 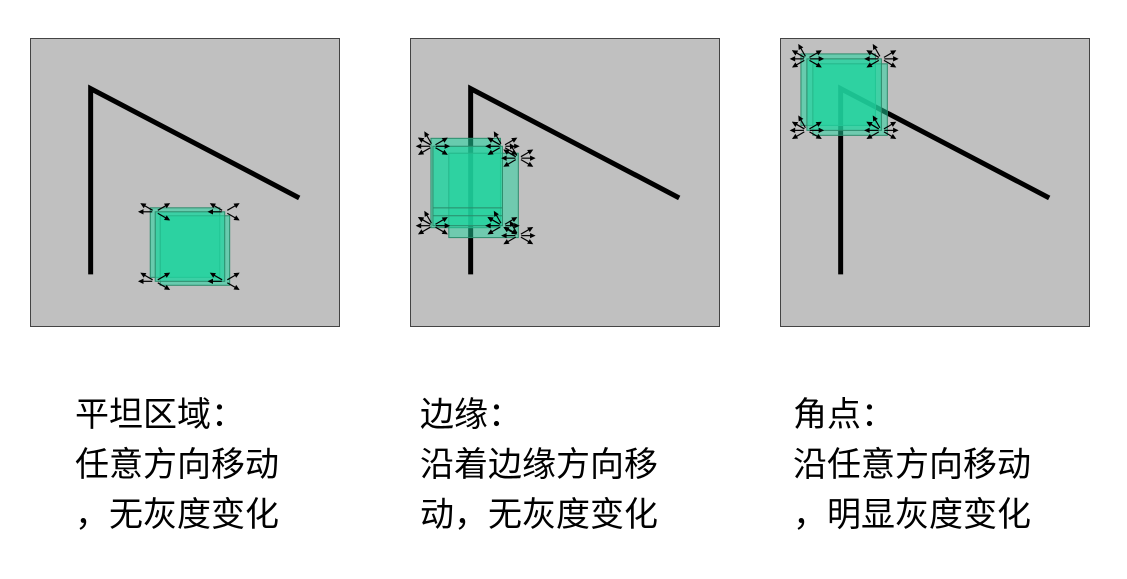 I want to click on caption-line: 边缘：, so click(x=471, y=415).